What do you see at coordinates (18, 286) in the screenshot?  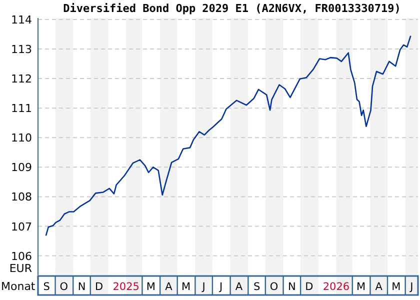 I see `x-axis-title: Monat` at bounding box center [18, 286].